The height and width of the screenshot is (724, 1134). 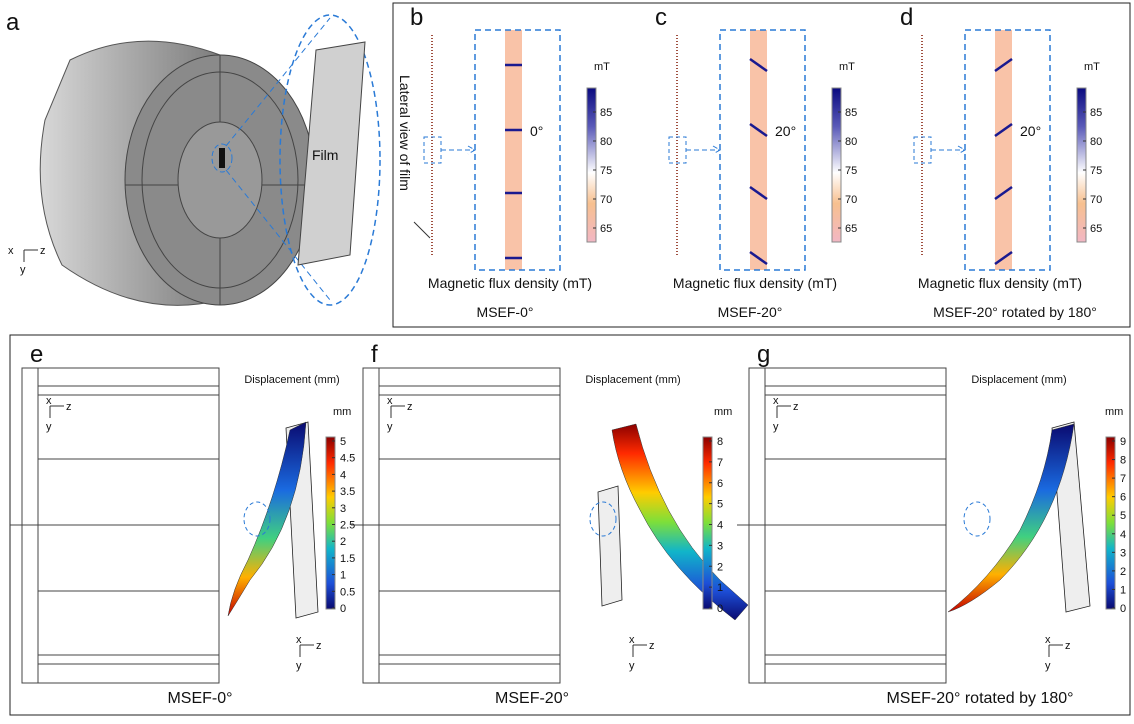 I want to click on colorbar-tick-label: 5, so click(x=1123, y=516).